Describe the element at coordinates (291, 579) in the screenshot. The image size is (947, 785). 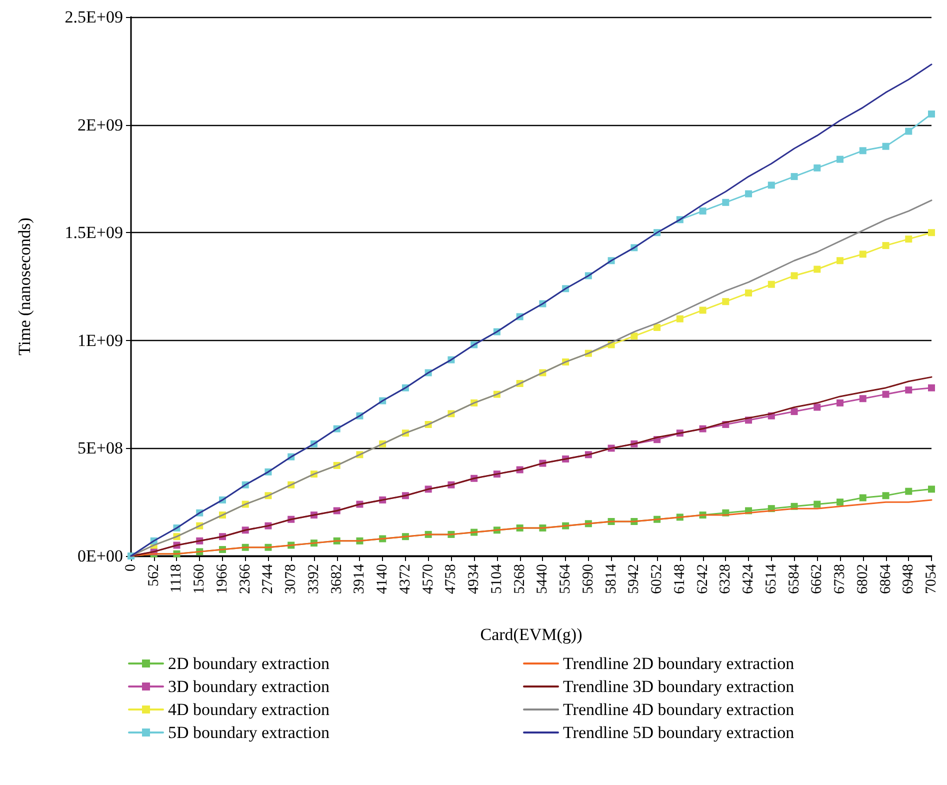
I see `x-tick-label: 3078` at that location.